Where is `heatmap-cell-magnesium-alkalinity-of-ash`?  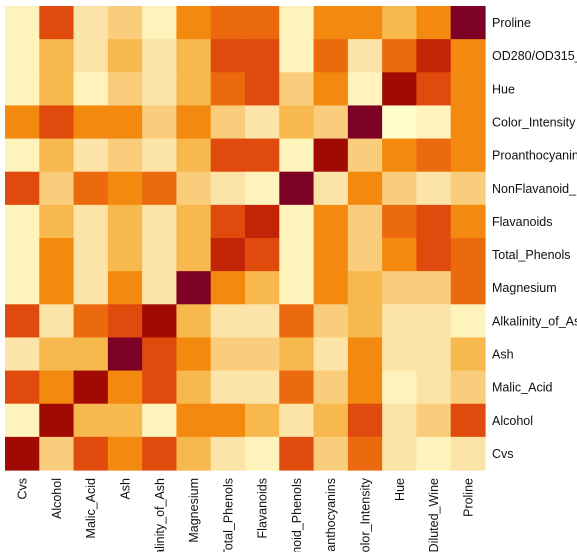
heatmap-cell-magnesium-alkalinity-of-ash is located at coordinates (160, 288).